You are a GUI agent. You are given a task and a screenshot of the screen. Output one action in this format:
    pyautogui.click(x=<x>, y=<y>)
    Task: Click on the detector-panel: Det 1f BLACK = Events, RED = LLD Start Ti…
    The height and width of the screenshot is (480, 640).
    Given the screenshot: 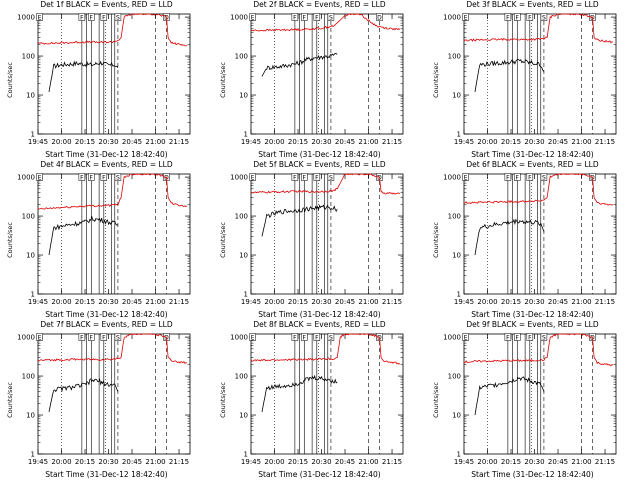 What is the action you would take?
    pyautogui.click(x=106, y=80)
    